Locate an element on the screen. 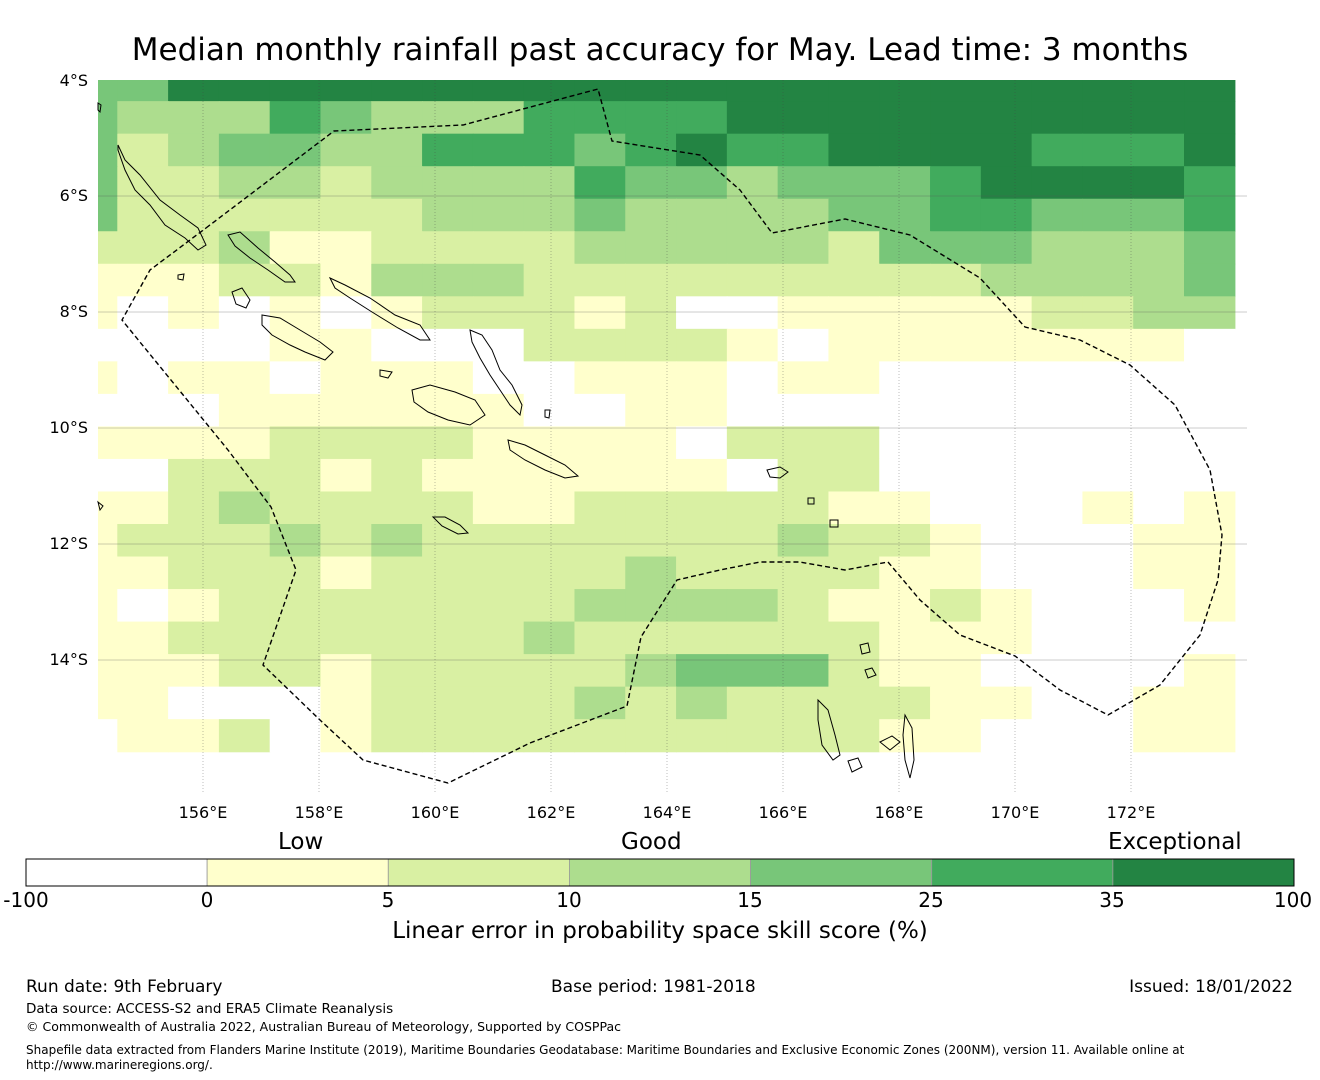 This screenshot has width=1320, height=1080. lon-label-166e: 166°E is located at coordinates (783, 812).